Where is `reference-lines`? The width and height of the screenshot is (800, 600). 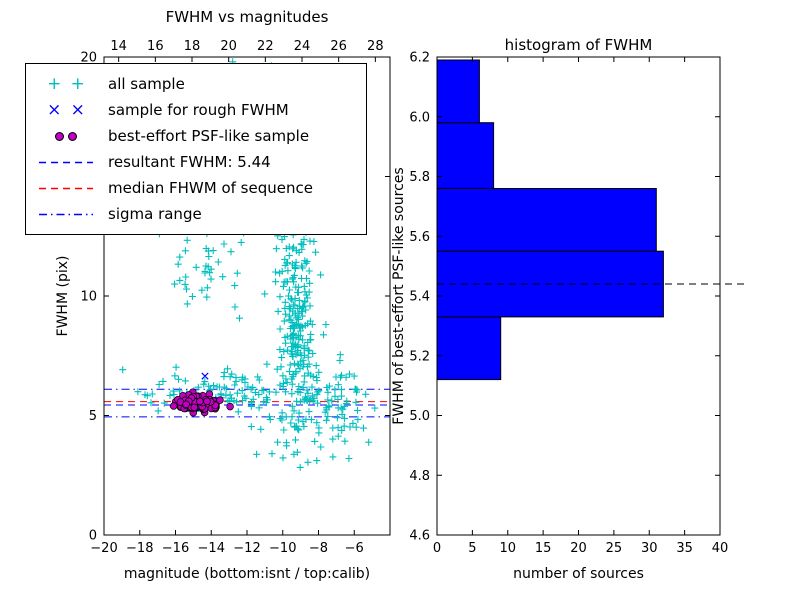 reference-lines is located at coordinates (247, 403).